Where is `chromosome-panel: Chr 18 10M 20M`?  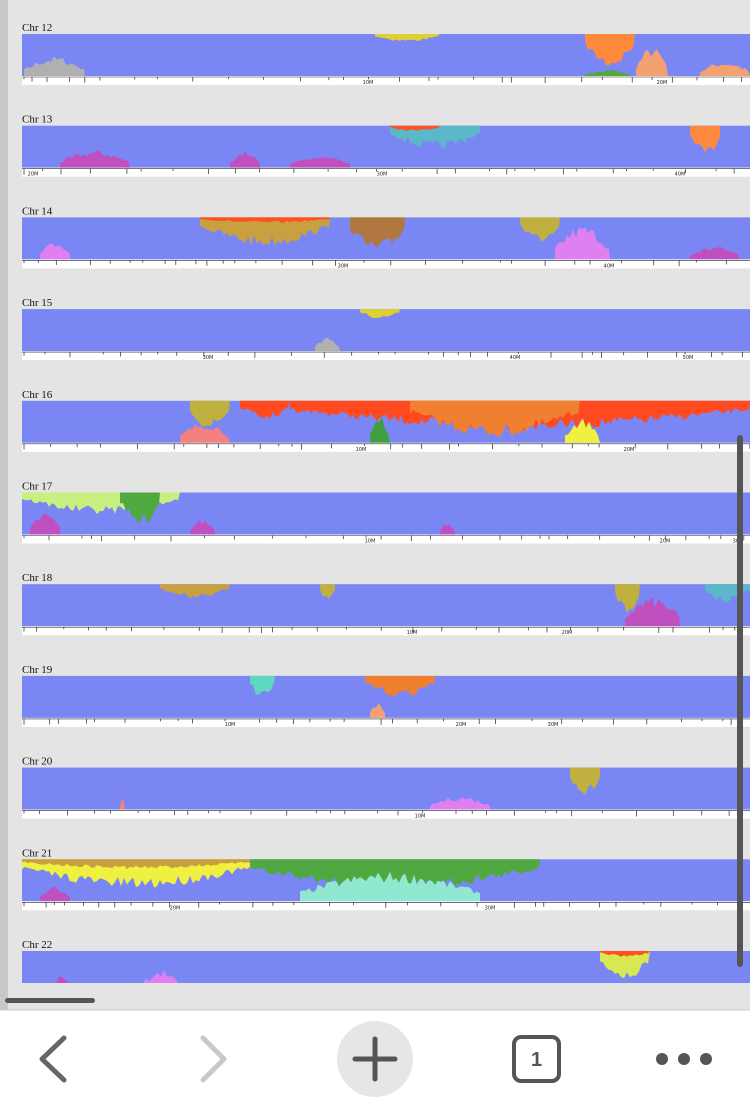 chromosome-panel: Chr 18 10M 20M is located at coordinates (386, 604).